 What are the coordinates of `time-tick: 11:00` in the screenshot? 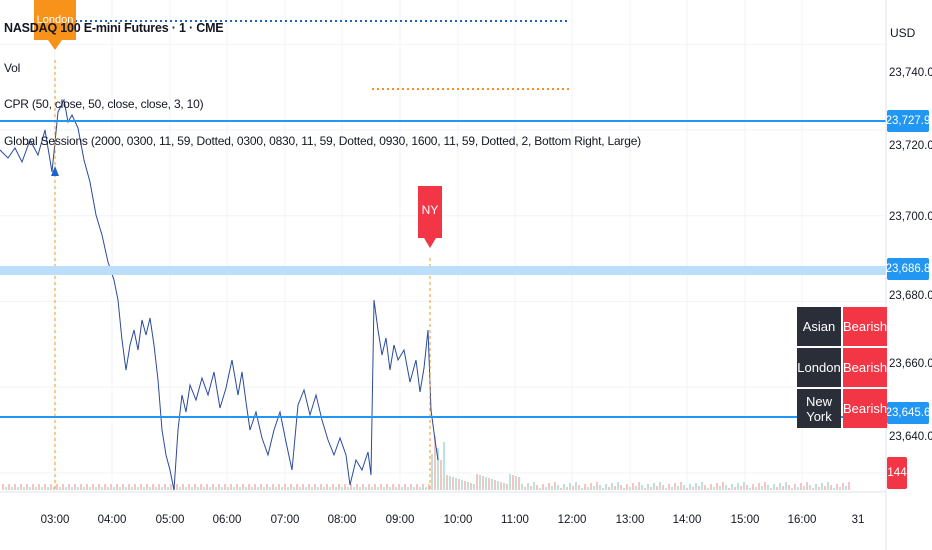 It's located at (515, 520).